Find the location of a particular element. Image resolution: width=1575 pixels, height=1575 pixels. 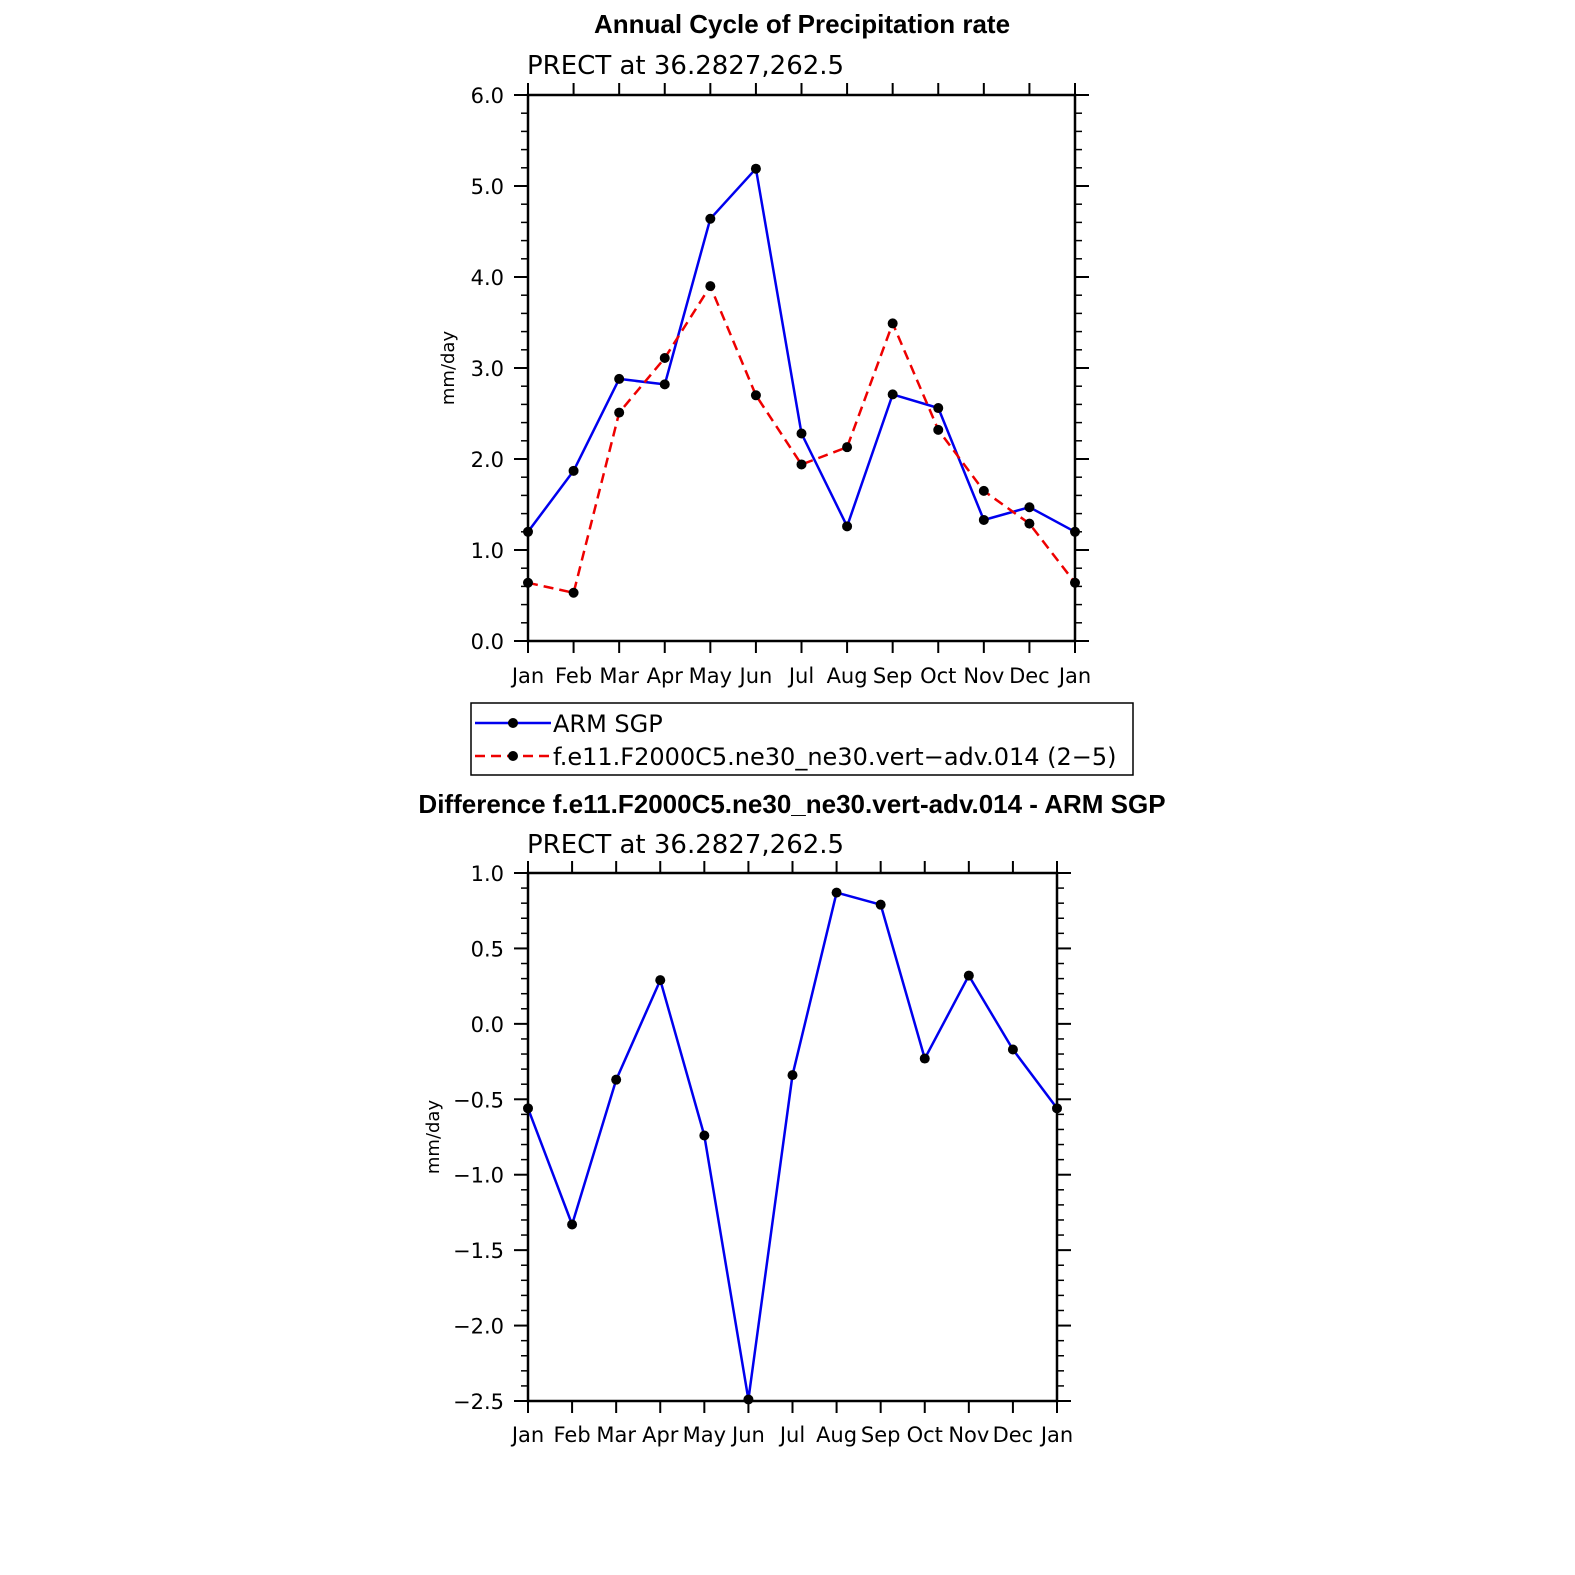

y-tick-label: −2.5 is located at coordinates (478, 1402).